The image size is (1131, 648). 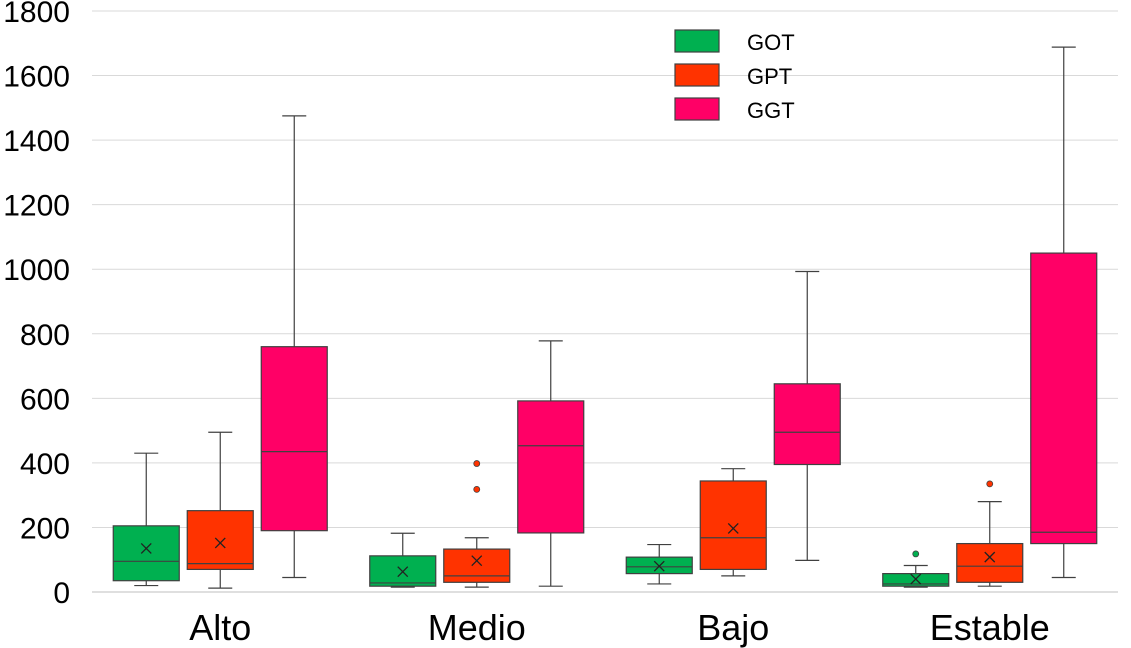 What do you see at coordinates (36, 206) in the screenshot?
I see `y-tick-label-1200: 1200` at bounding box center [36, 206].